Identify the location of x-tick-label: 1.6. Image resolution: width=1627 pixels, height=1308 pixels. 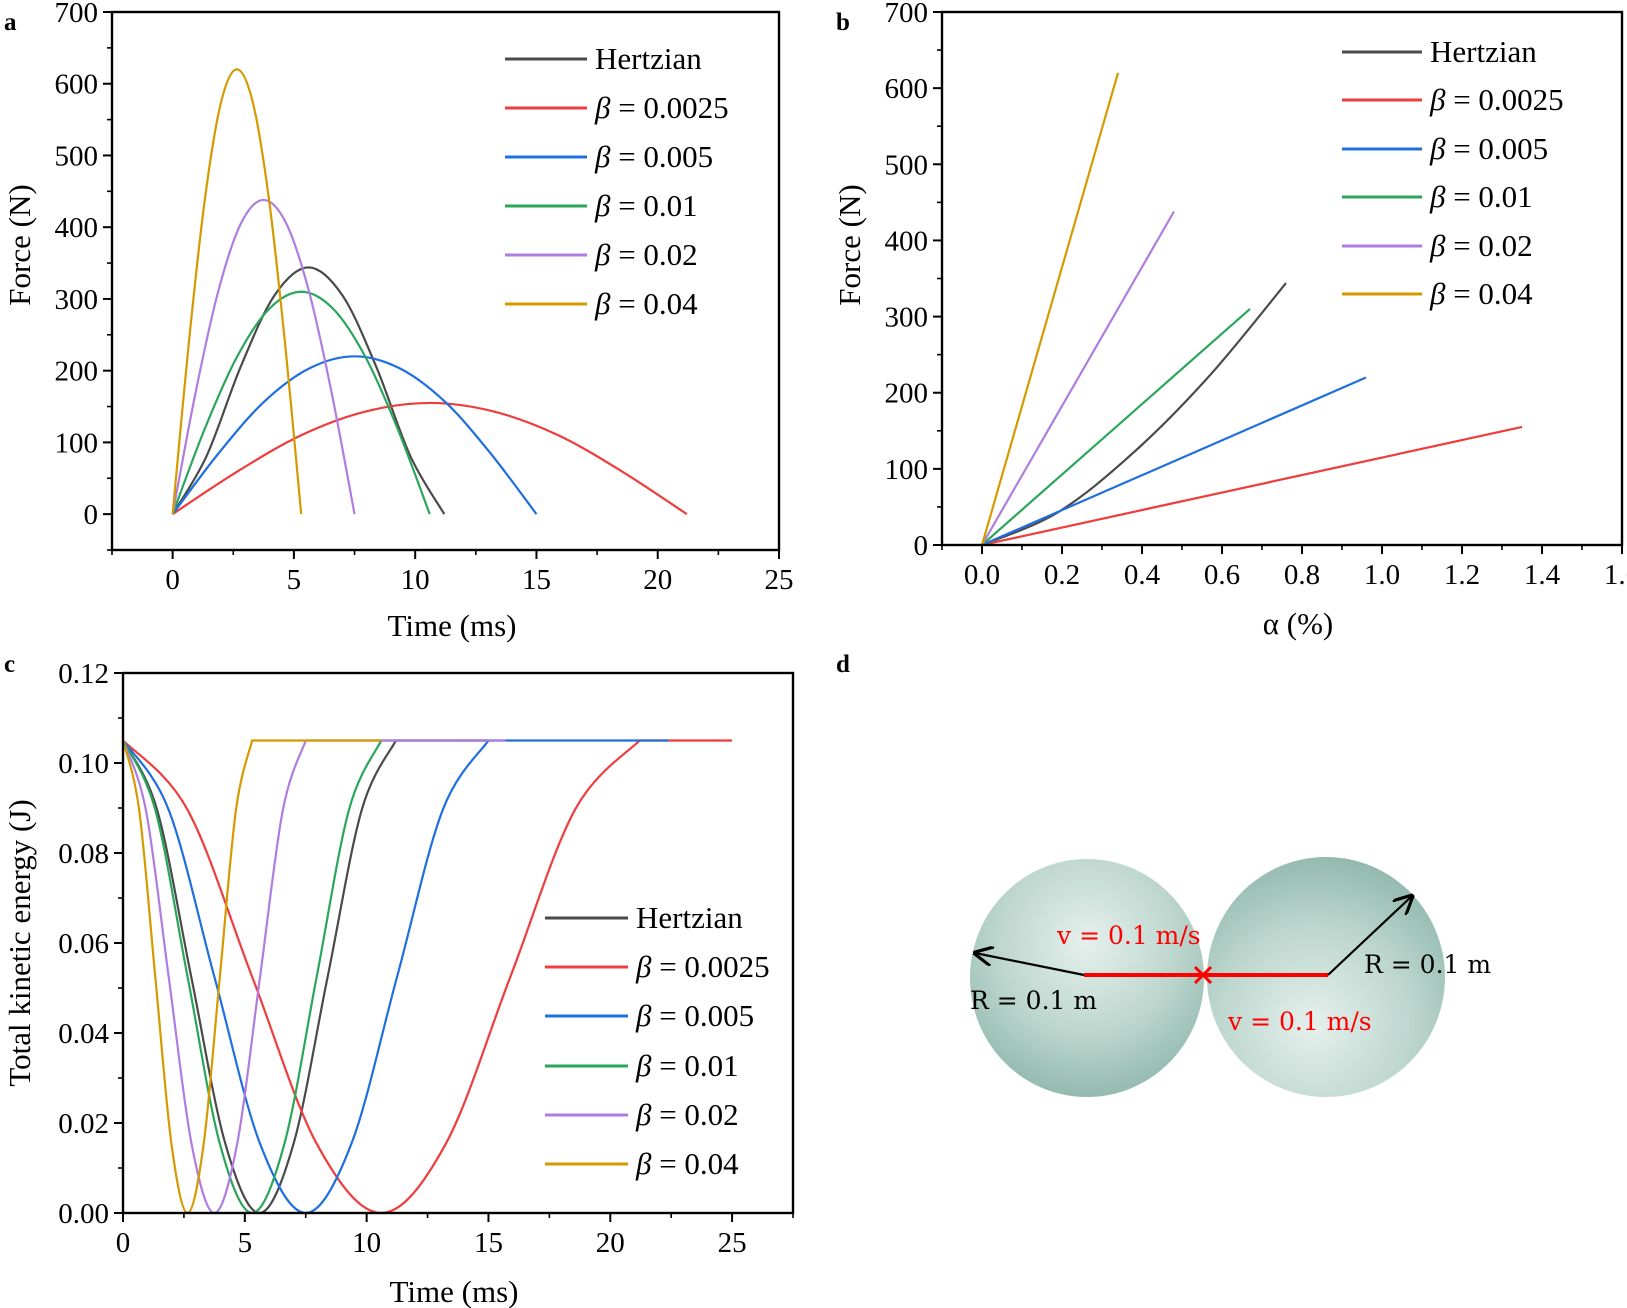
(1615, 575).